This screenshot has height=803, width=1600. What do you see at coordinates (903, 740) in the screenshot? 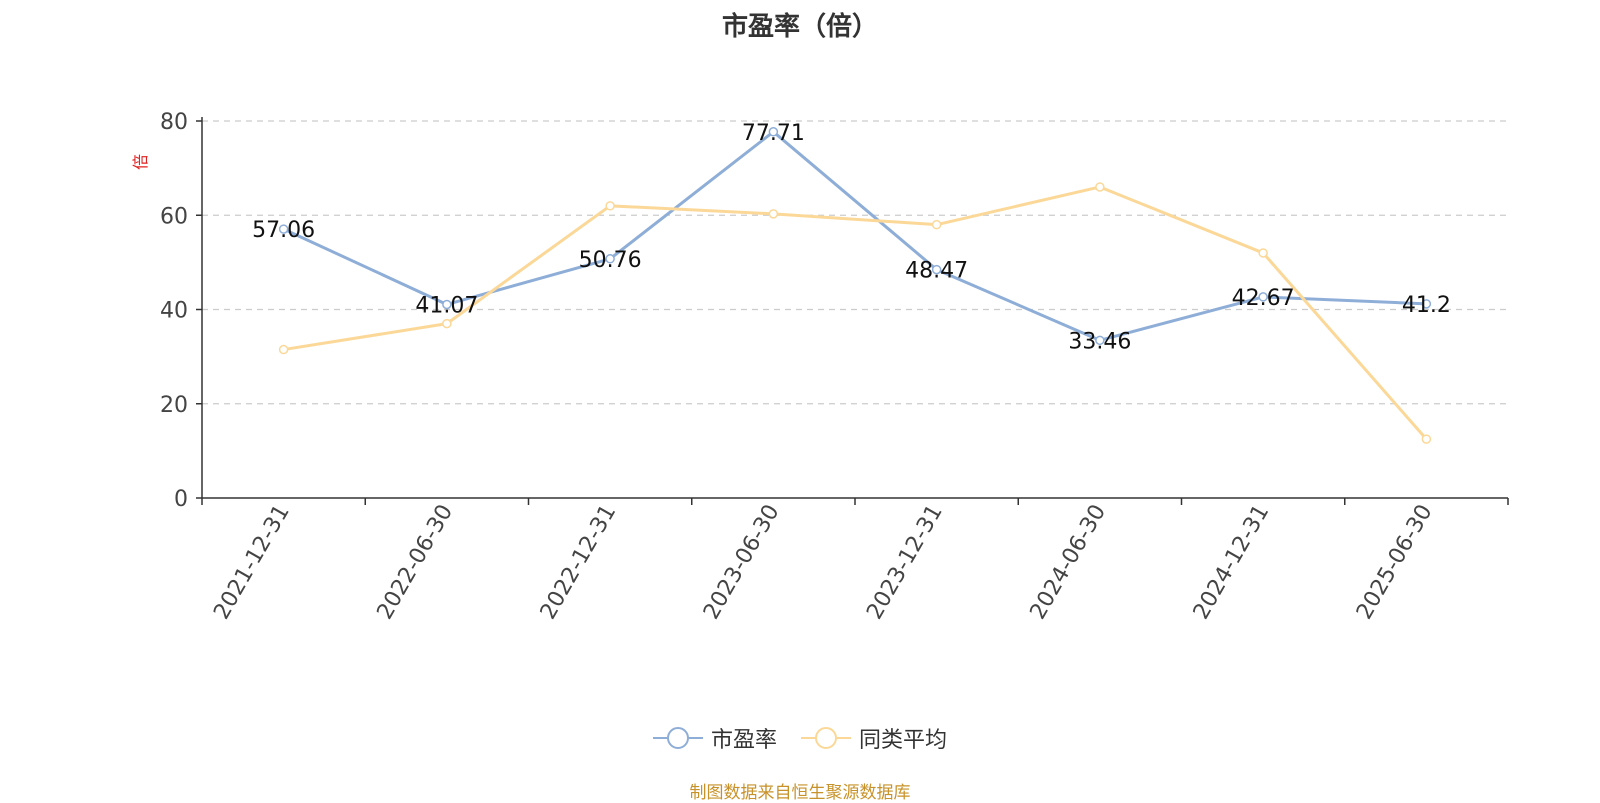
I see `legend-label-series-1: 同类平均` at bounding box center [903, 740].